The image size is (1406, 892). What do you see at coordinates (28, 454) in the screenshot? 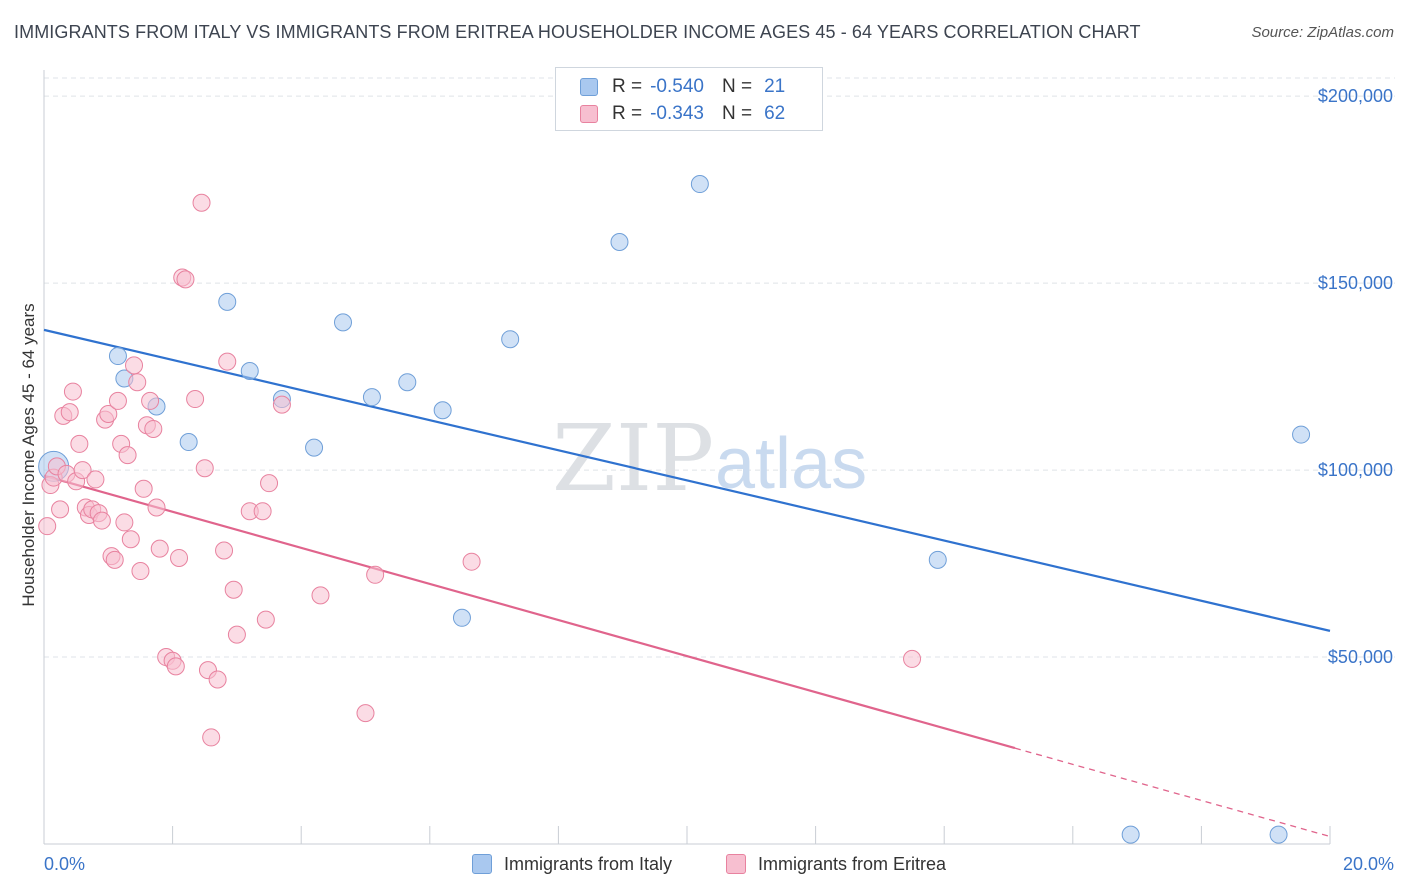
I see `y-axis-label: Householder Income Ages 45 - 64 years` at bounding box center [28, 454].